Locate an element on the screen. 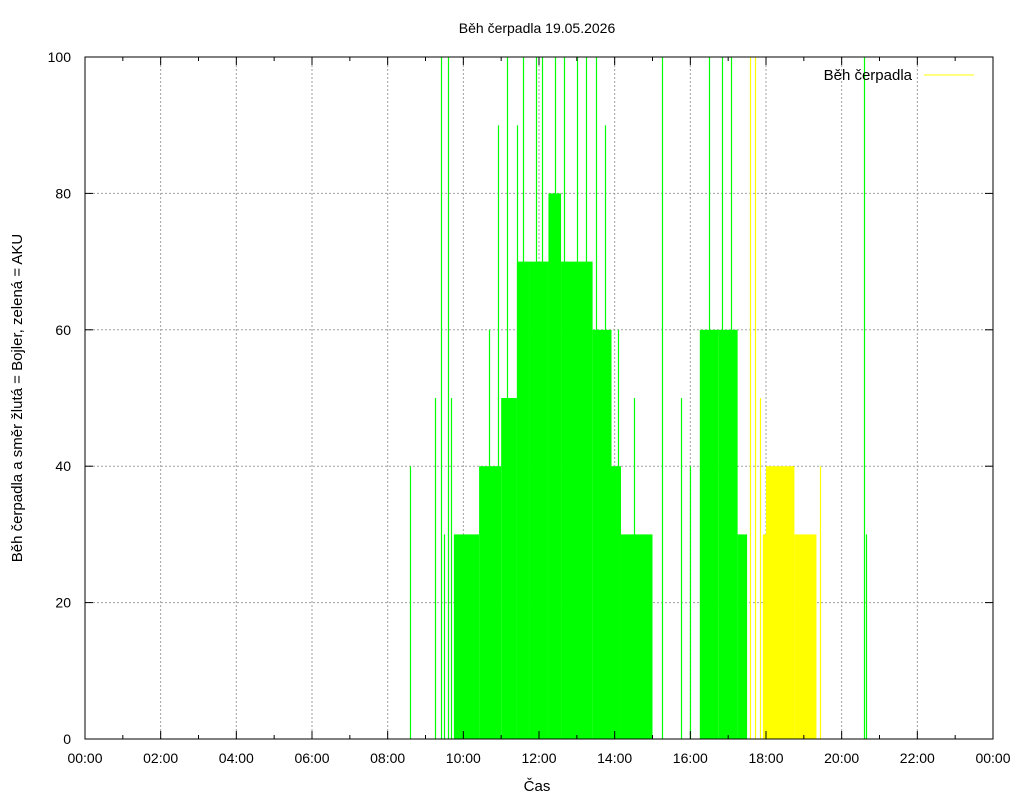  x-axis-label: Čas is located at coordinates (537, 786).